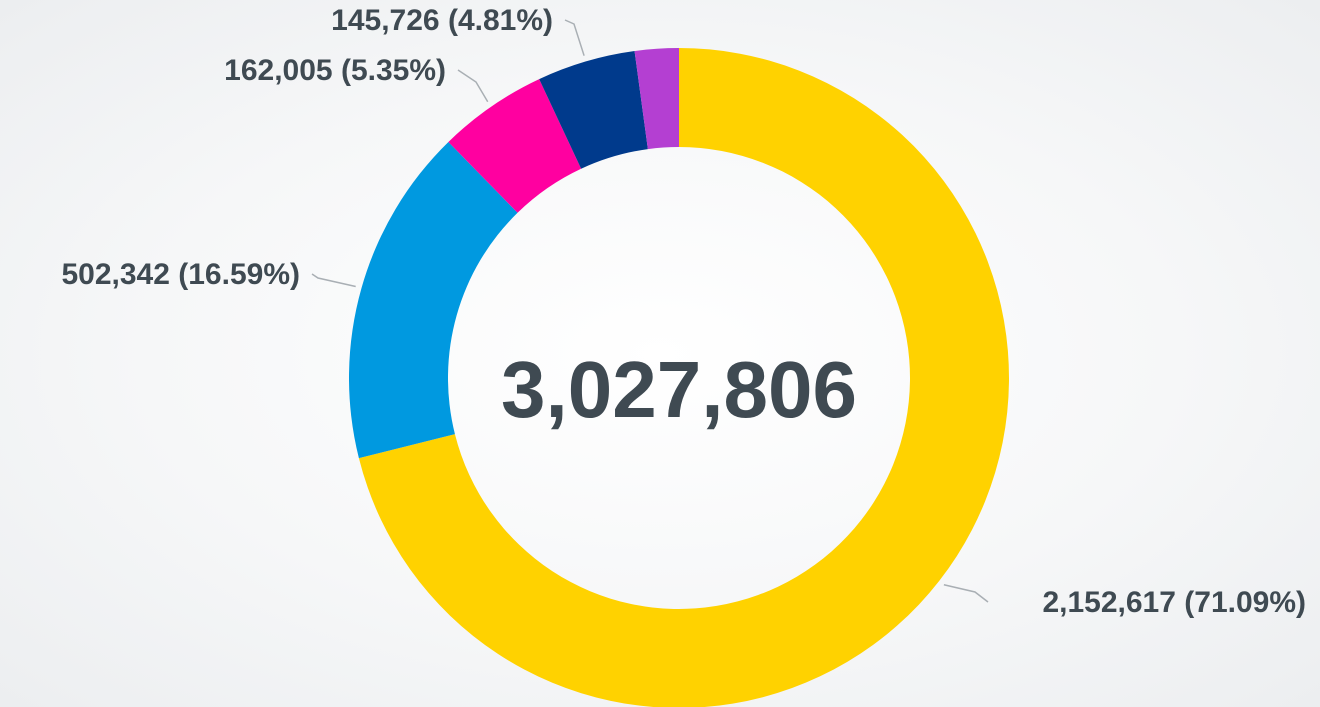 The height and width of the screenshot is (707, 1320). Describe the element at coordinates (1174, 602) in the screenshot. I see `slice-label-0: 2,152,617 (71.09%)` at that location.